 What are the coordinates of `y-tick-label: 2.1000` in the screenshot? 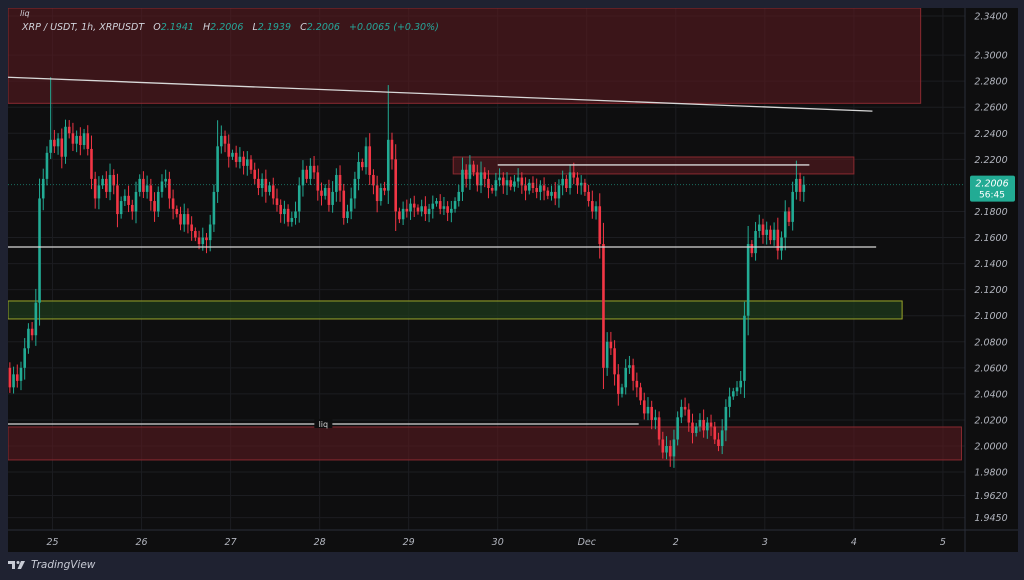 It's located at (990, 316).